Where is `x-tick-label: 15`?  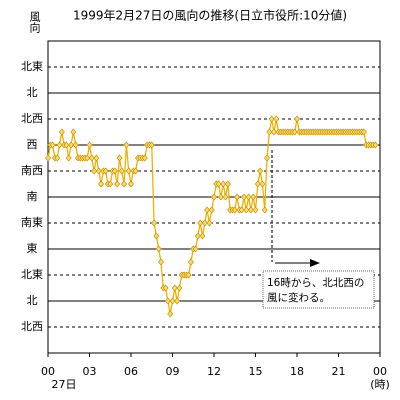 x-tick-label: 15 is located at coordinates (256, 371).